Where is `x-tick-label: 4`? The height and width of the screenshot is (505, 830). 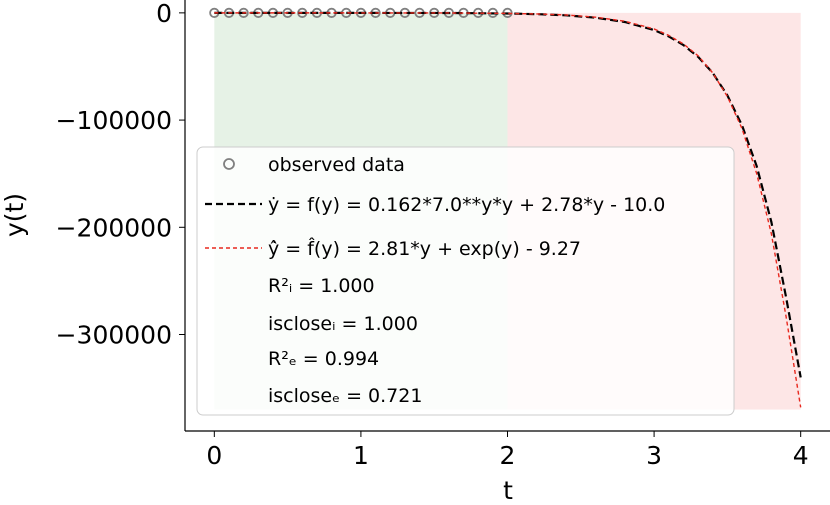
x-tick-label: 4 is located at coordinates (801, 455).